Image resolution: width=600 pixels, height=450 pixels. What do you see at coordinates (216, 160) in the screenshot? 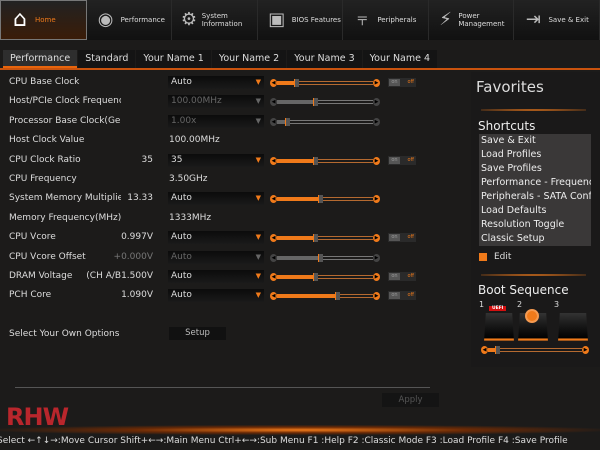
I see `setting-dropdown: 35 ▼` at bounding box center [216, 160].